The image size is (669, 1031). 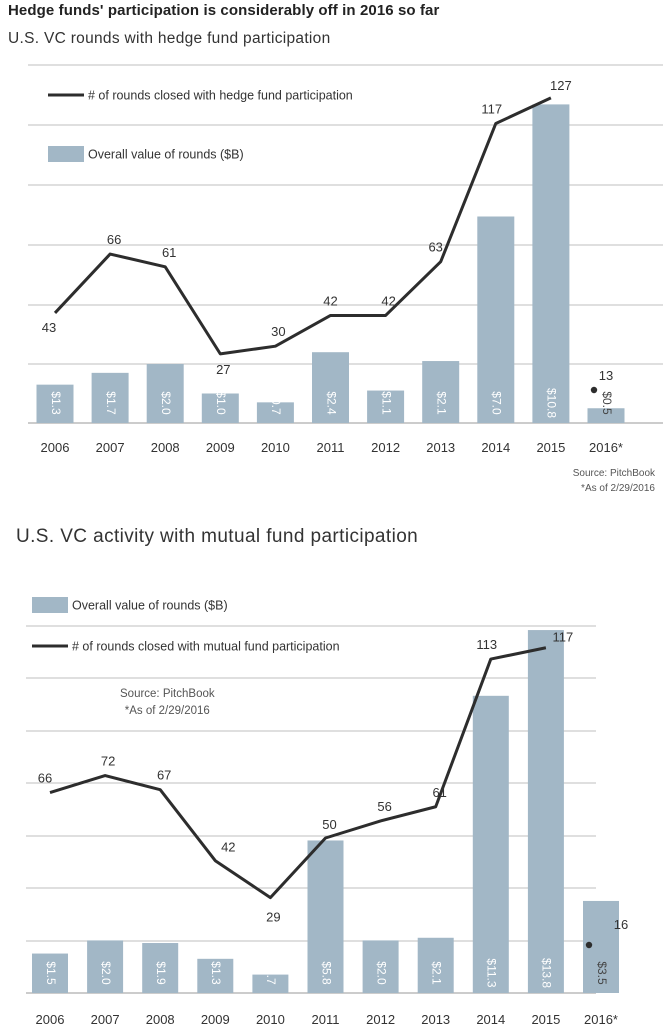 What do you see at coordinates (606, 375) in the screenshot?
I see `line-value-label: 13` at bounding box center [606, 375].